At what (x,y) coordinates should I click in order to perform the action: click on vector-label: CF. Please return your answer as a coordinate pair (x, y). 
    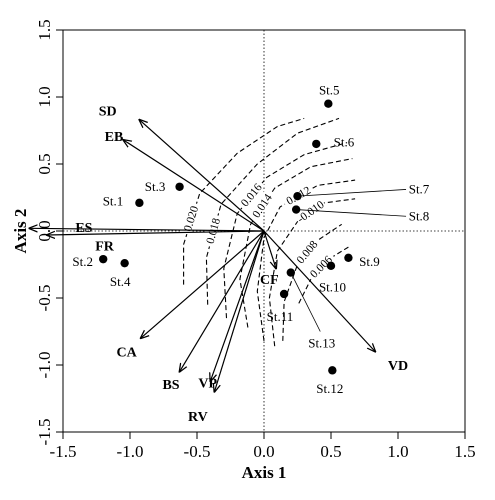
    Looking at the image, I should click on (269, 280).